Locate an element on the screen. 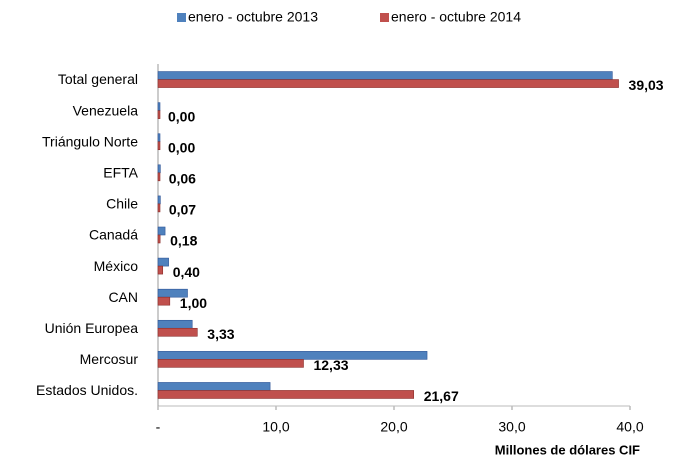 The width and height of the screenshot is (677, 466). legend-label: enero - octubre 2013 is located at coordinates (253, 17).